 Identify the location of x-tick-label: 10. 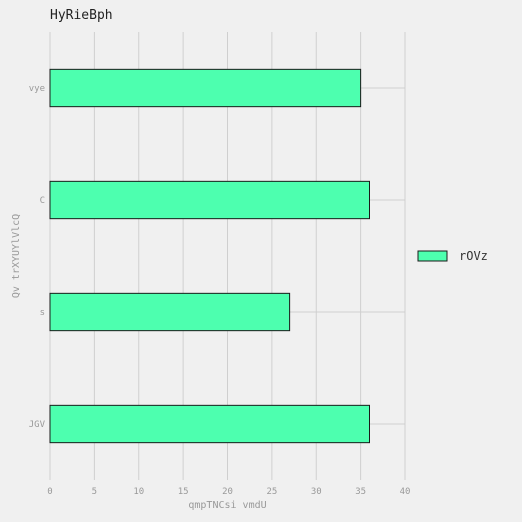
(138, 492).